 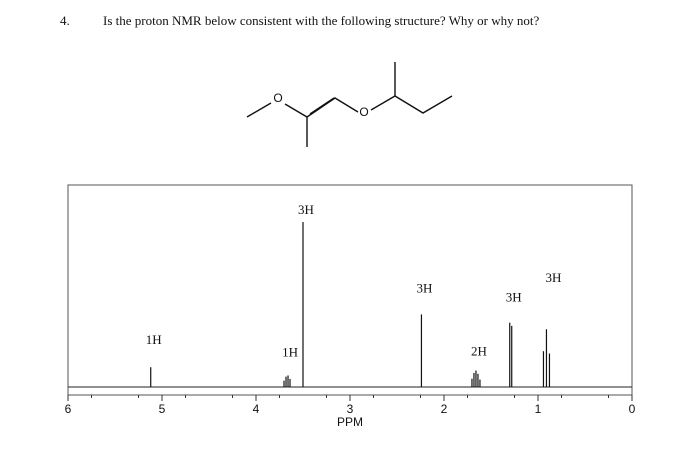 What do you see at coordinates (632, 409) in the screenshot?
I see `x-tick-label: 0` at bounding box center [632, 409].